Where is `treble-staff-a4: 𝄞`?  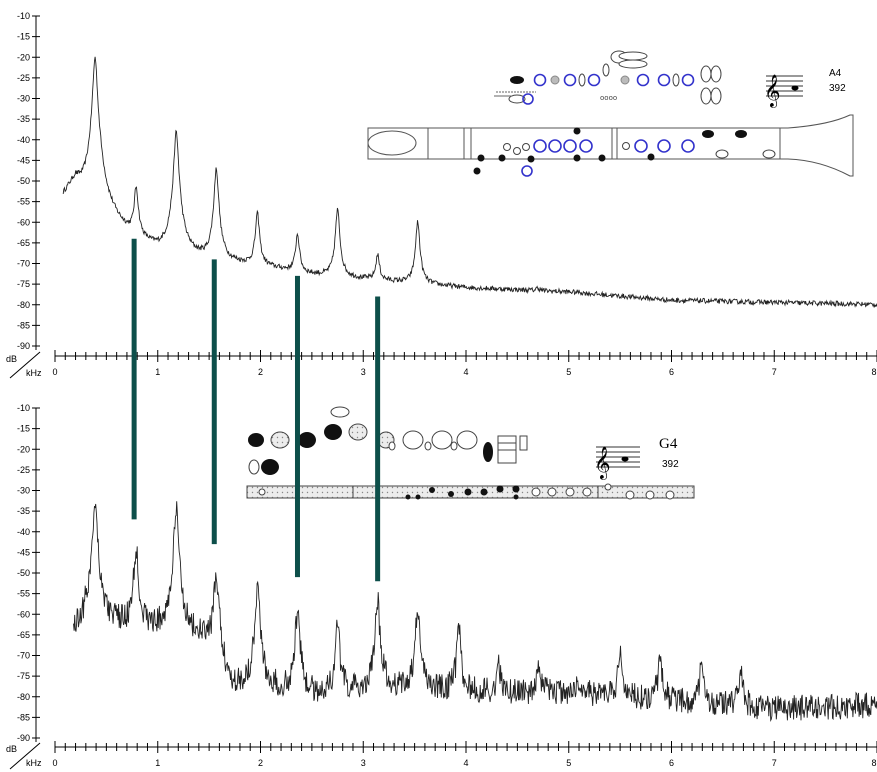 treble-staff-a4: 𝄞 is located at coordinates (783, 91).